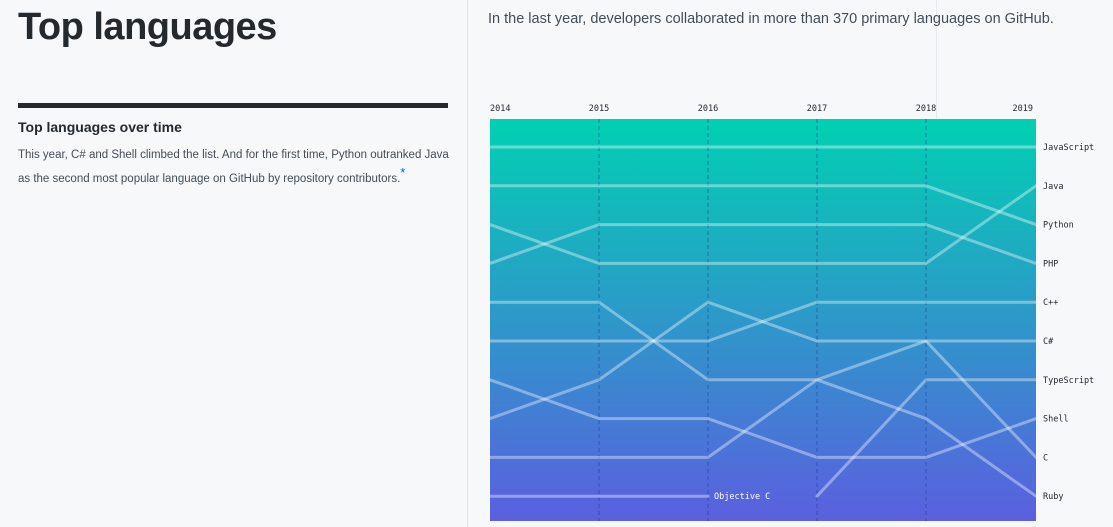 Image resolution: width=1113 pixels, height=527 pixels. I want to click on x-tick-label: 2019, so click(1023, 109).